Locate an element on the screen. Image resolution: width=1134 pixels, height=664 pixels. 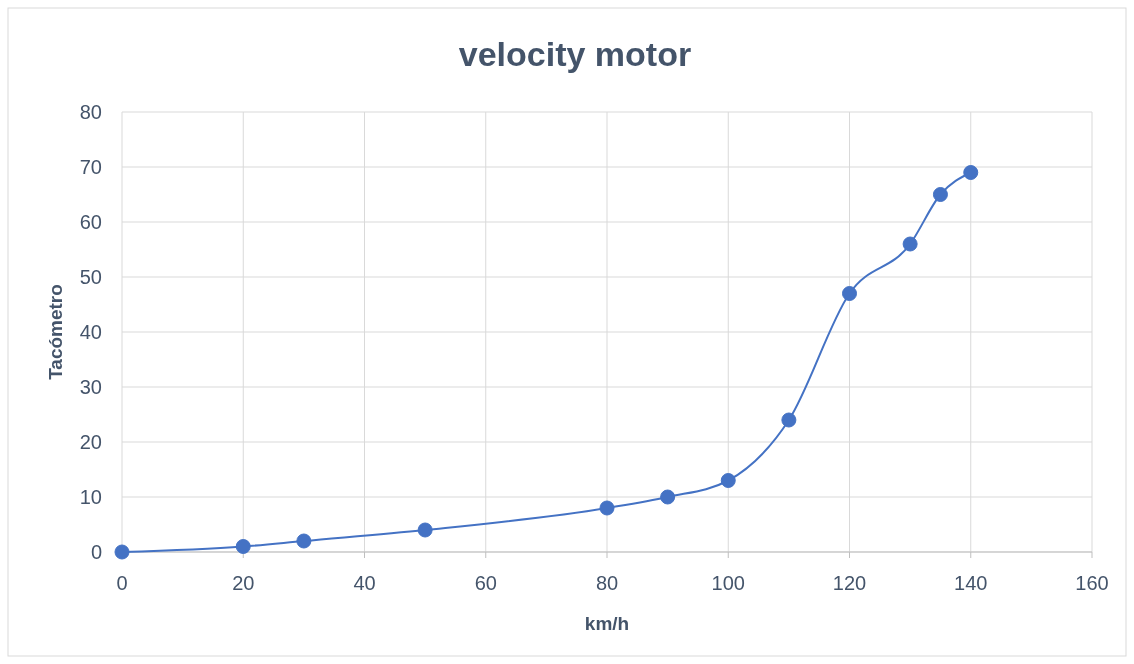
y-tick-label: 70 is located at coordinates (90, 167).